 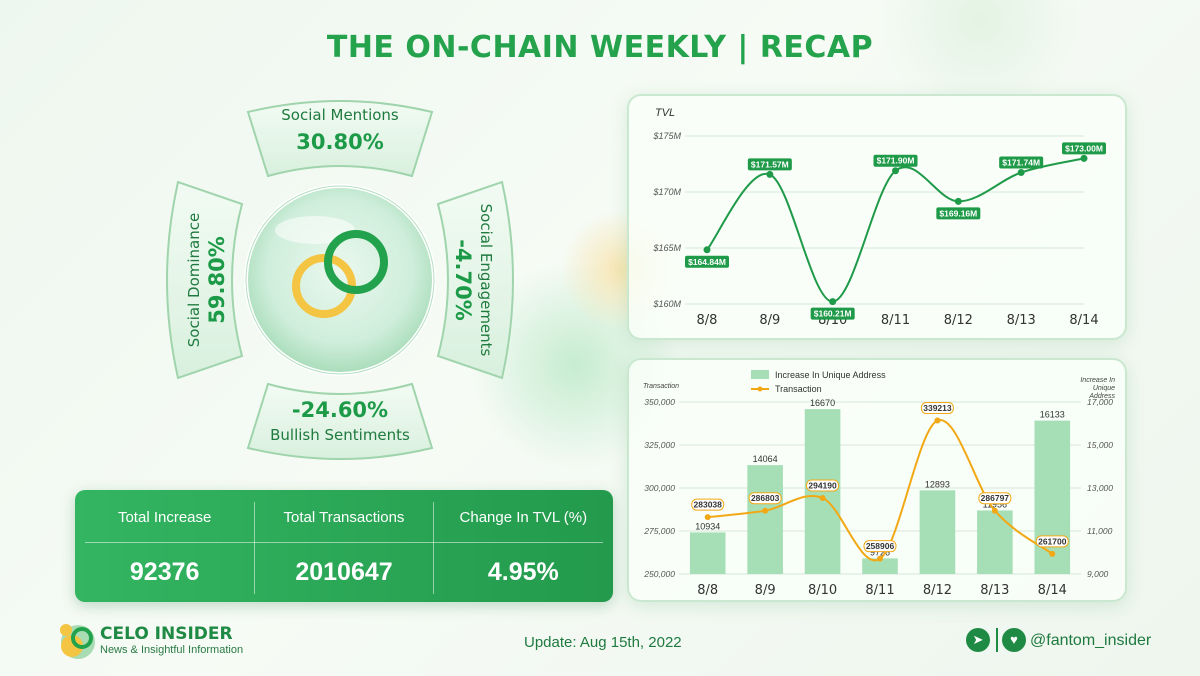 What do you see at coordinates (895, 320) in the screenshot?
I see `tvl-x-tick: 8/11` at bounding box center [895, 320].